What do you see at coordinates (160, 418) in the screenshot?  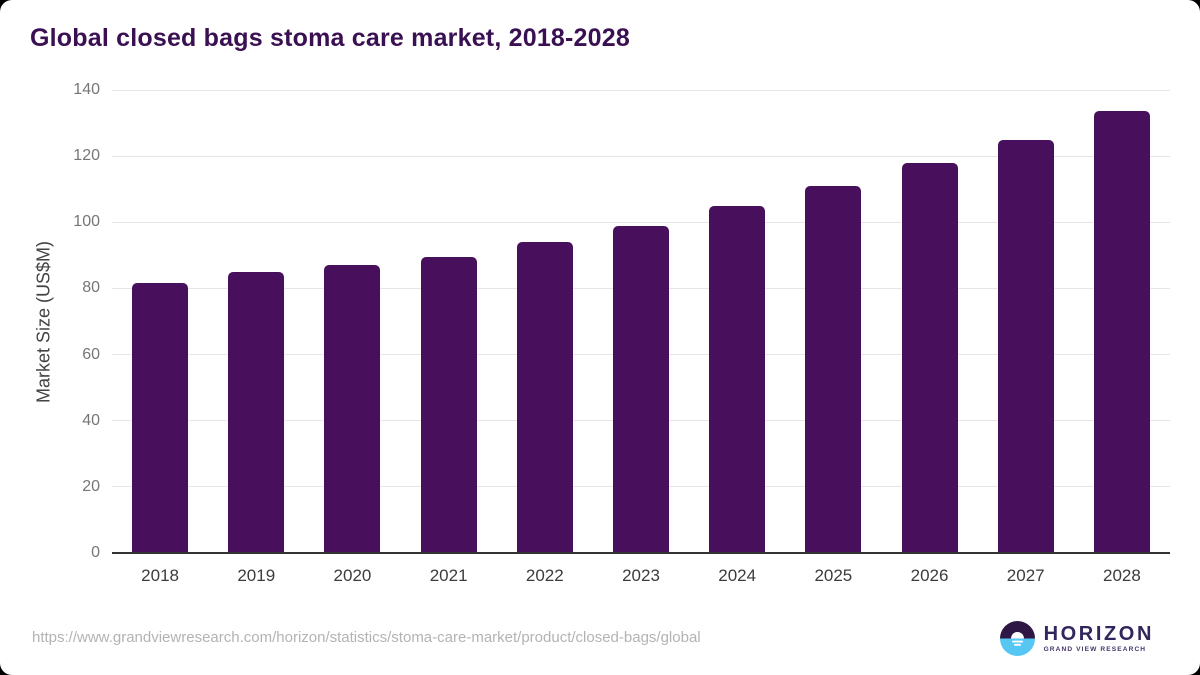 I see `bar-2018` at bounding box center [160, 418].